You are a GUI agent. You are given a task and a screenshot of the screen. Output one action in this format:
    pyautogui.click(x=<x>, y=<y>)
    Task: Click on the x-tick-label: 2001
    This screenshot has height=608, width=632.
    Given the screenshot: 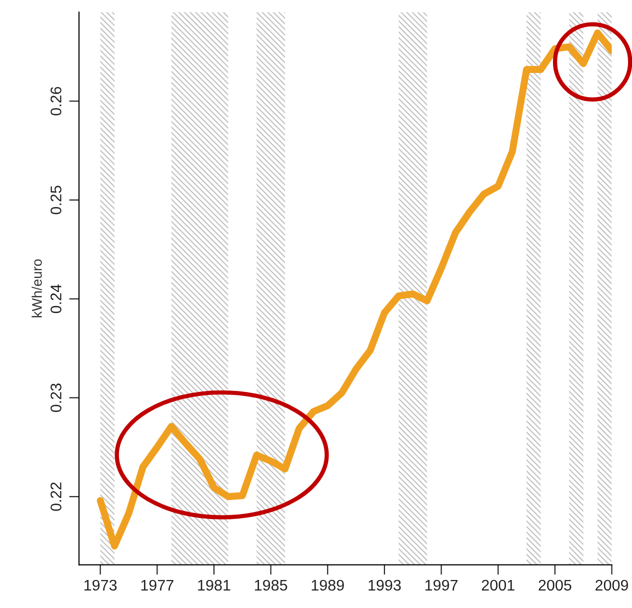 What is the action you would take?
    pyautogui.click(x=498, y=585)
    